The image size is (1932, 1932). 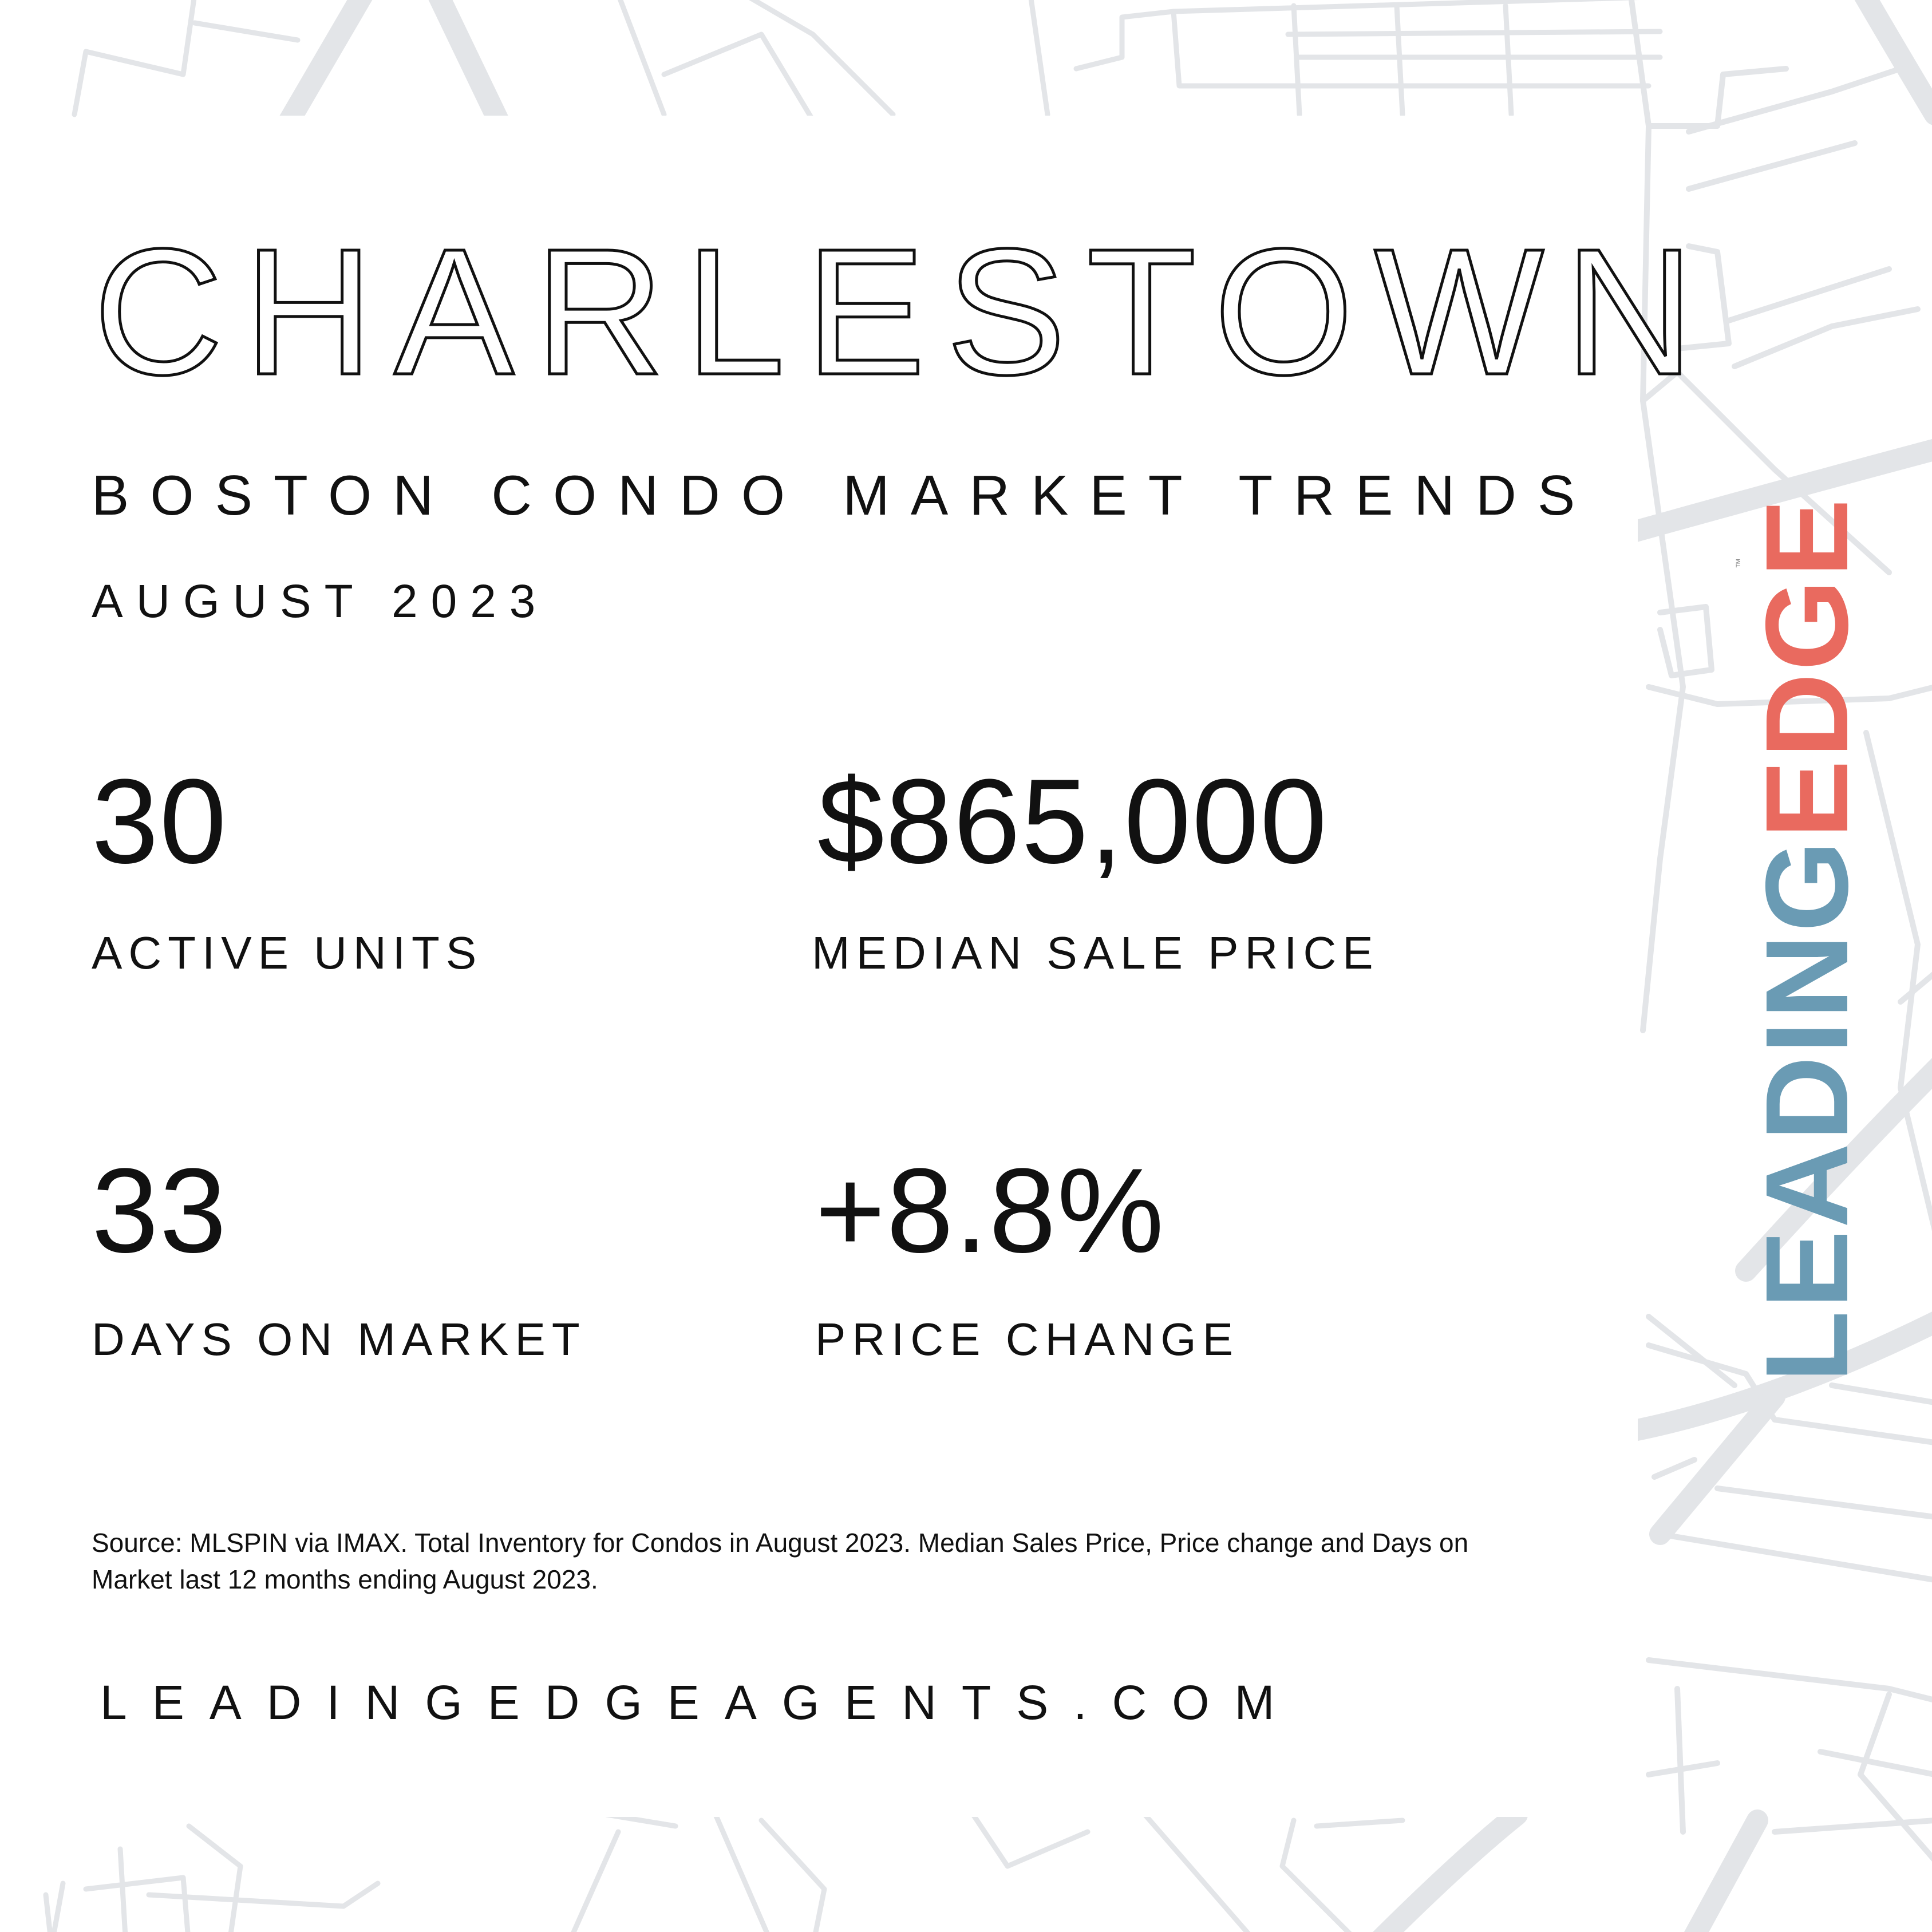 I want to click on website-link: LEADINGEDGEAGENTS.COM, so click(x=700, y=1702).